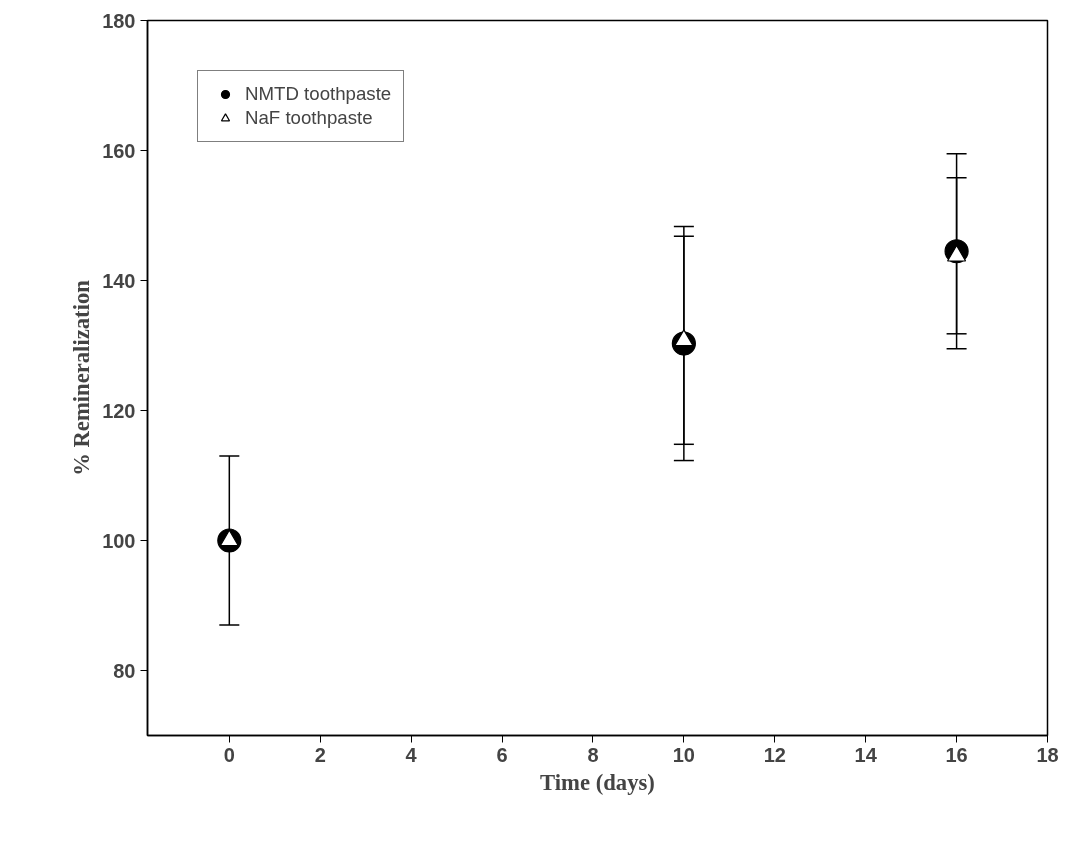 The image size is (1085, 852). I want to click on y-tick-label: 160, so click(119, 150).